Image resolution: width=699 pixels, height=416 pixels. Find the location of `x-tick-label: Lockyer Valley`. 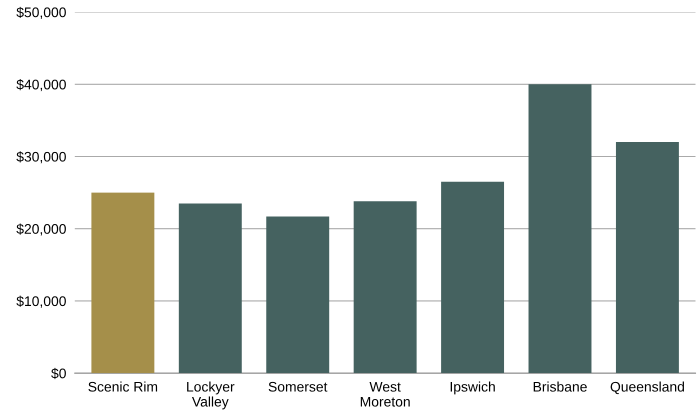

x-tick-label: Lockyer Valley is located at coordinates (210, 395).